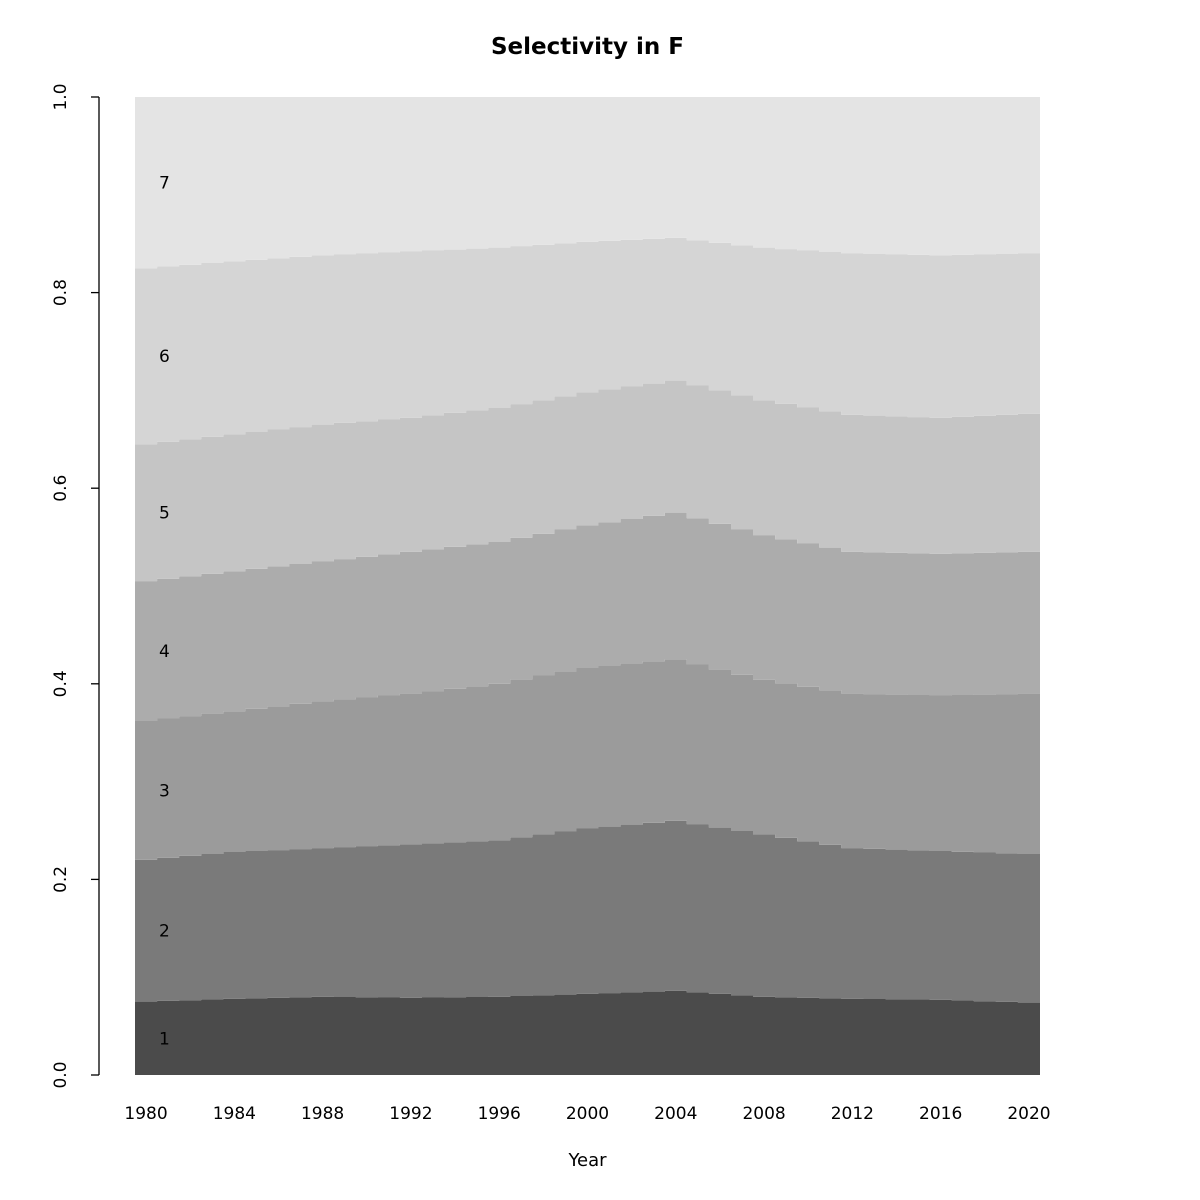  I want to click on band-label-4: 4, so click(164, 652).